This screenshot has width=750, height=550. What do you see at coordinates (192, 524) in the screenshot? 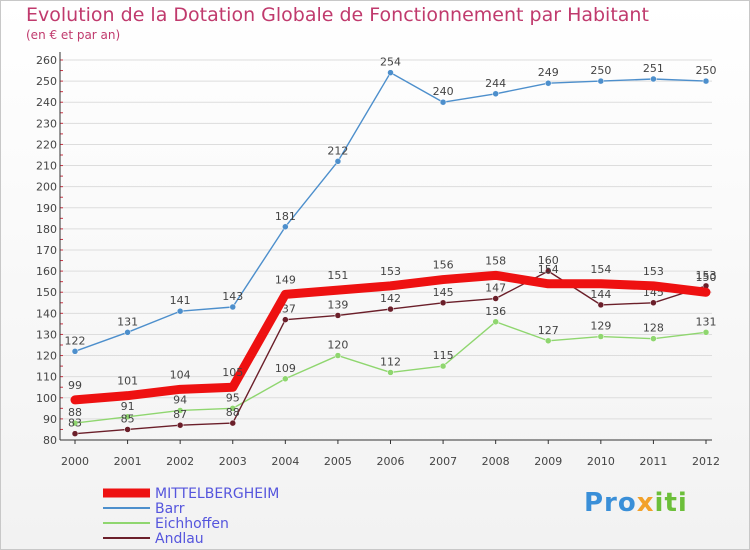
I see `legend-label: Eichhoffen` at bounding box center [192, 524].